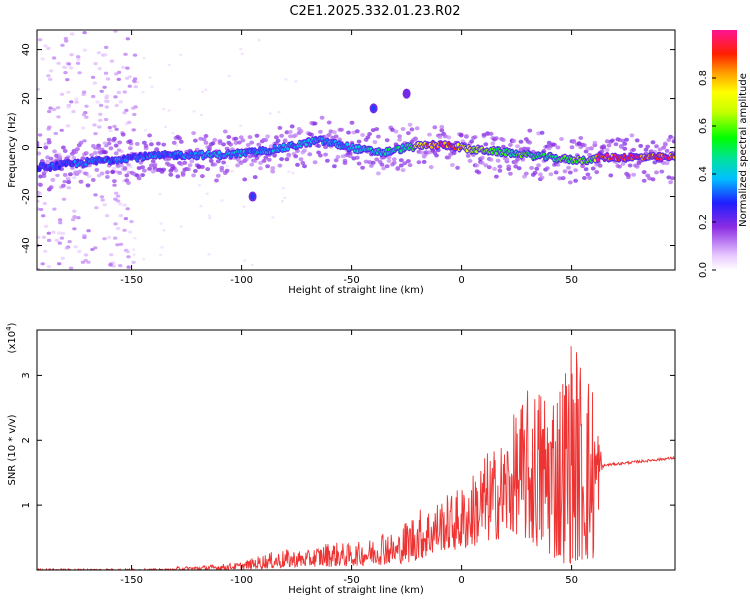  Describe the element at coordinates (26, 440) in the screenshot. I see `y-tick-label: 2` at that location.